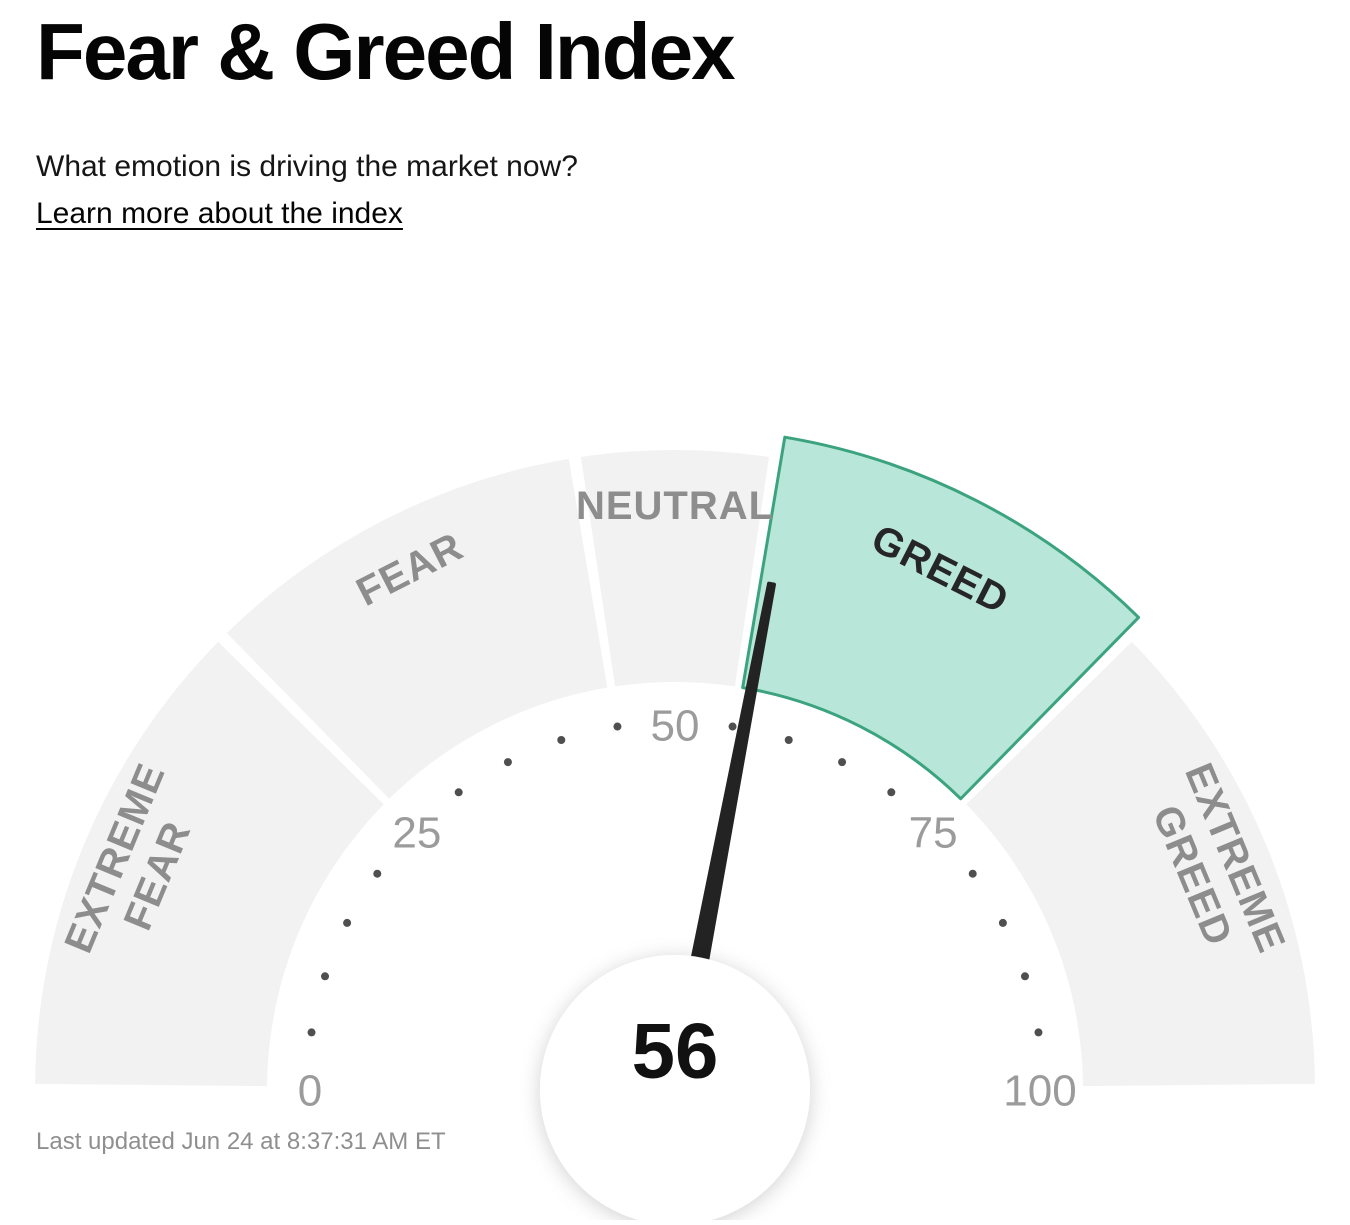  What do you see at coordinates (933, 832) in the screenshot?
I see `gauge-tick-label-75: 75` at bounding box center [933, 832].